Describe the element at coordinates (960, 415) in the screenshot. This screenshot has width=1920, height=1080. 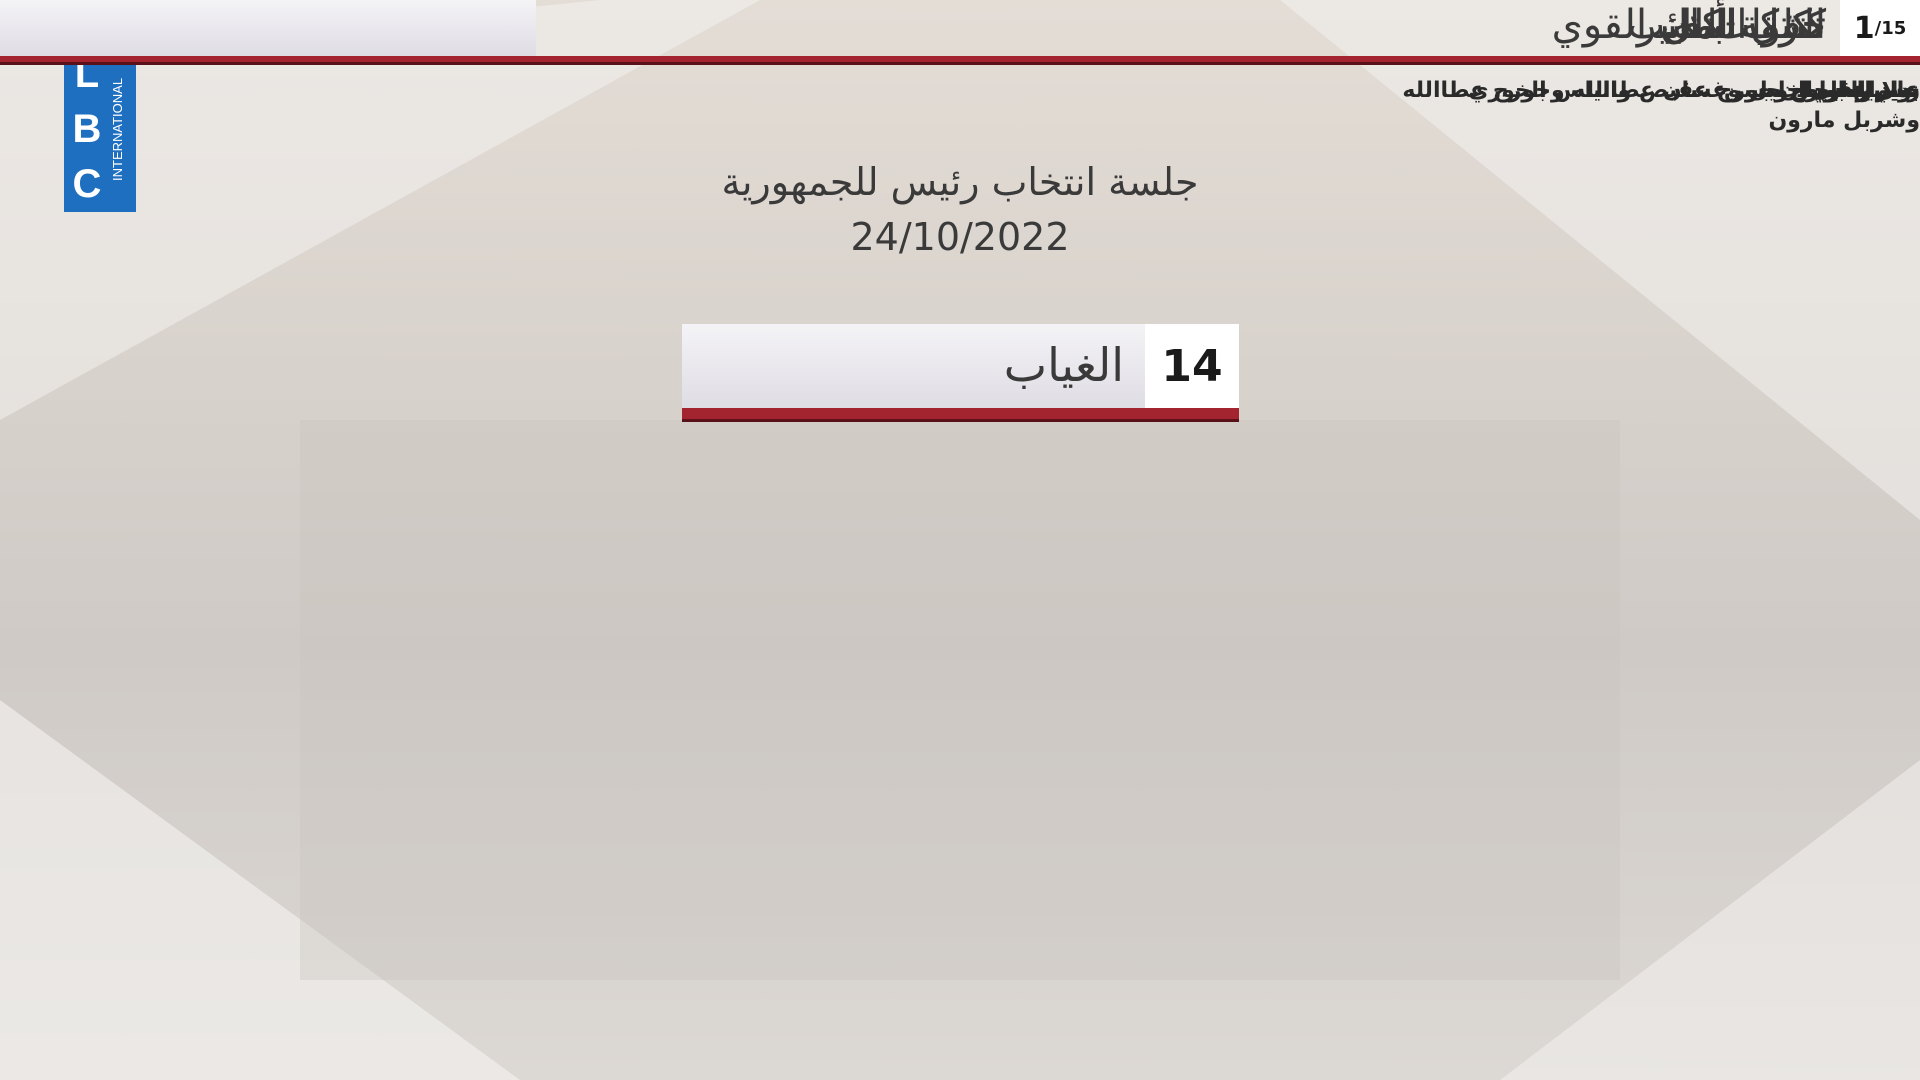
I see `total-bar` at that location.